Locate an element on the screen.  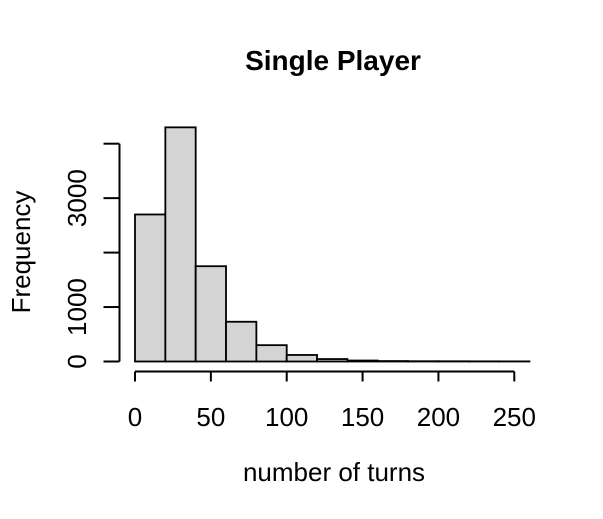
y-tick-label: 3000 is located at coordinates (77, 198).